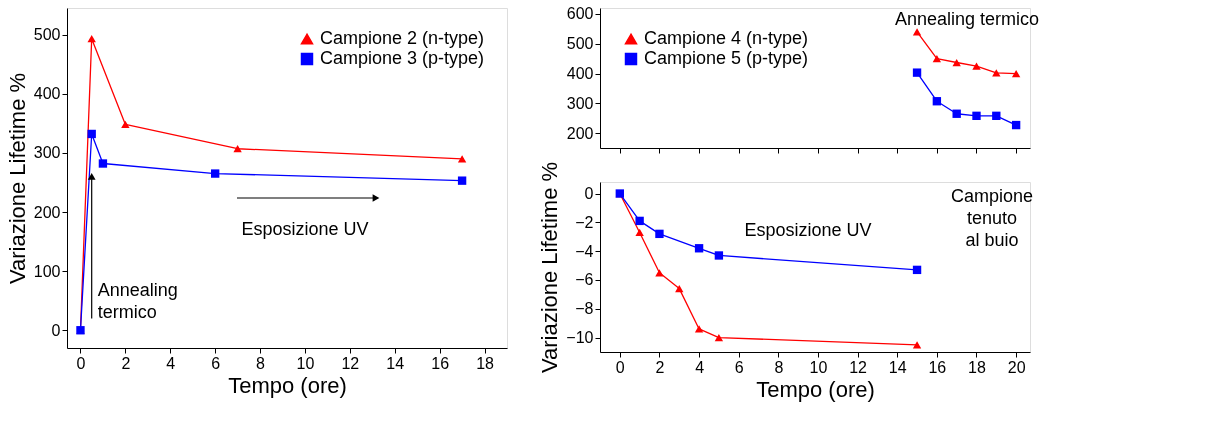 The image size is (1221, 448). What do you see at coordinates (580, 14) in the screenshot?
I see `y-tick-label: 600` at bounding box center [580, 14].